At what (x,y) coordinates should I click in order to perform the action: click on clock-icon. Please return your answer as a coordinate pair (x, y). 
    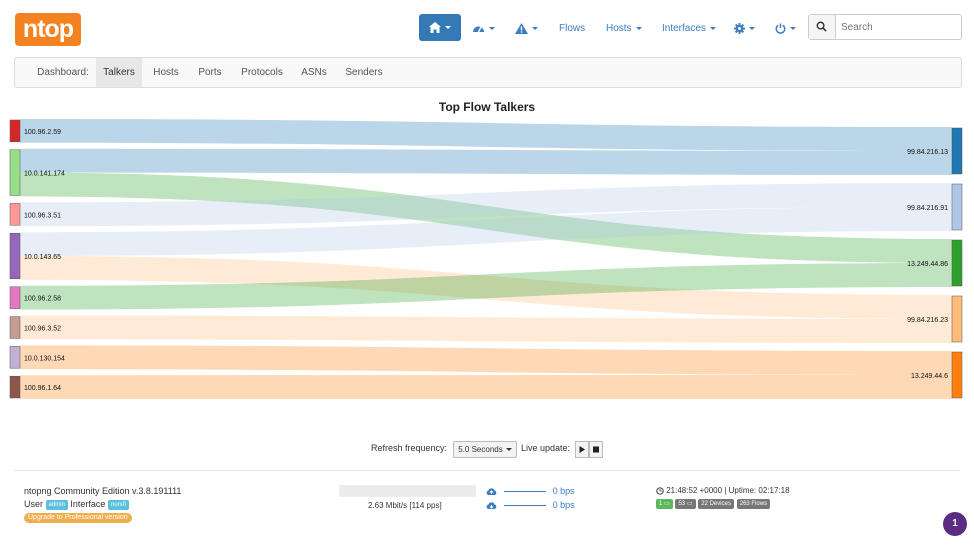
    Looking at the image, I should click on (660, 491).